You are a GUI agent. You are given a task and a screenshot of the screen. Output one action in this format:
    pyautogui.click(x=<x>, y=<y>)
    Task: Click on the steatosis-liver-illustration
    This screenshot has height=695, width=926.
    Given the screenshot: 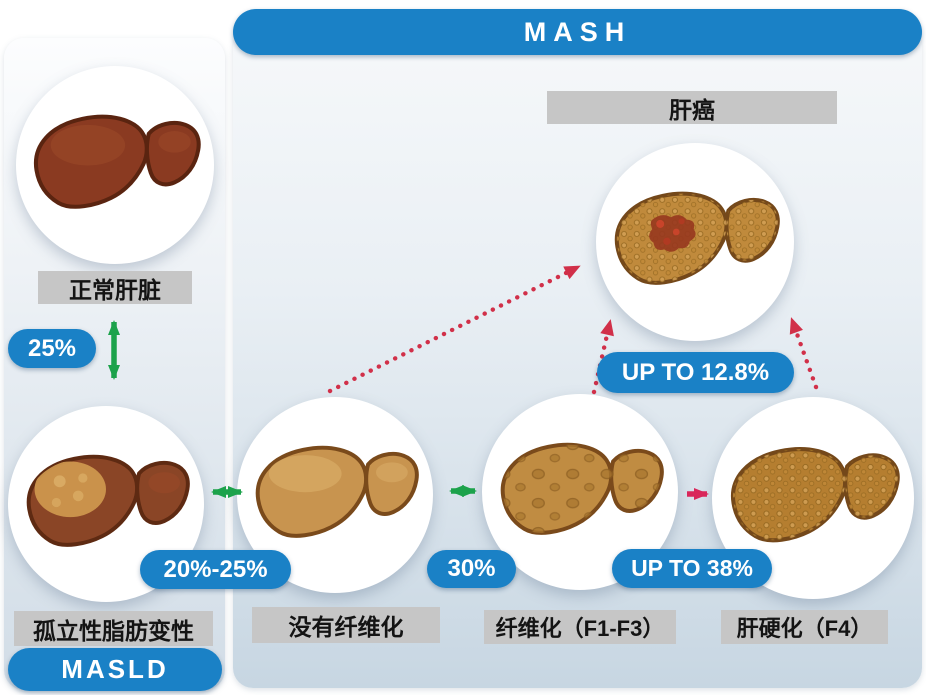 What is the action you would take?
    pyautogui.click(x=108, y=500)
    